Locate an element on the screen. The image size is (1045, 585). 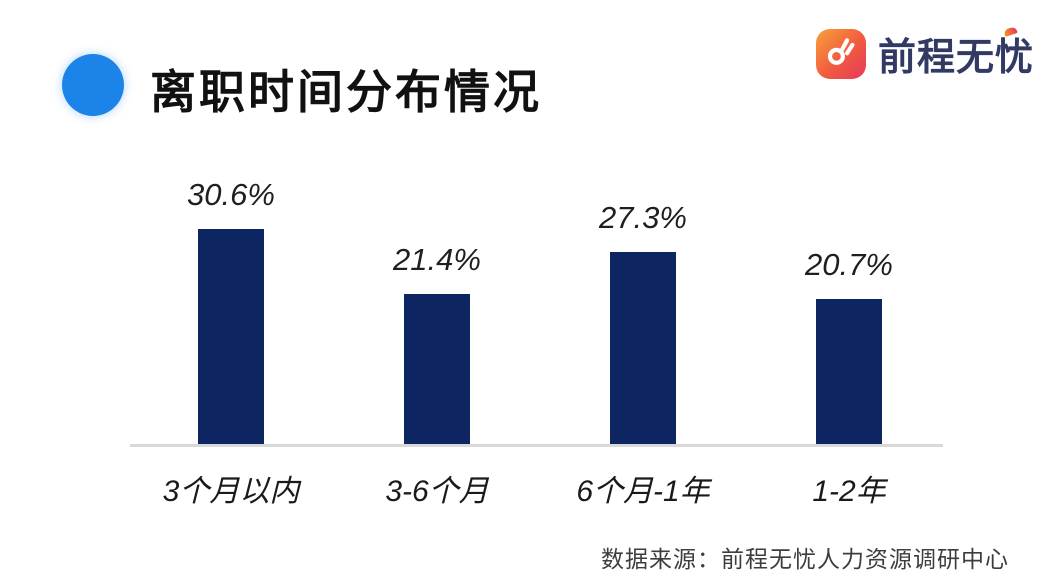
page-title: 离职时间分布情况 is located at coordinates (346, 92).